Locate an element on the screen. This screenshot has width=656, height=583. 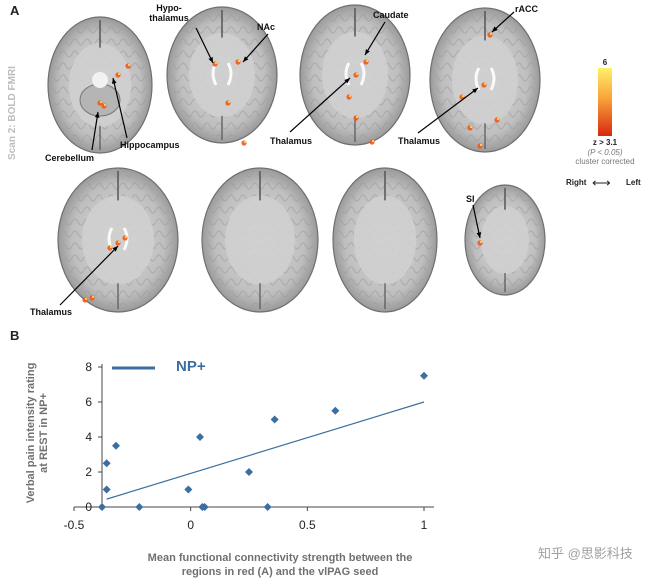
label-racc: rACC is located at coordinates (527, 9).